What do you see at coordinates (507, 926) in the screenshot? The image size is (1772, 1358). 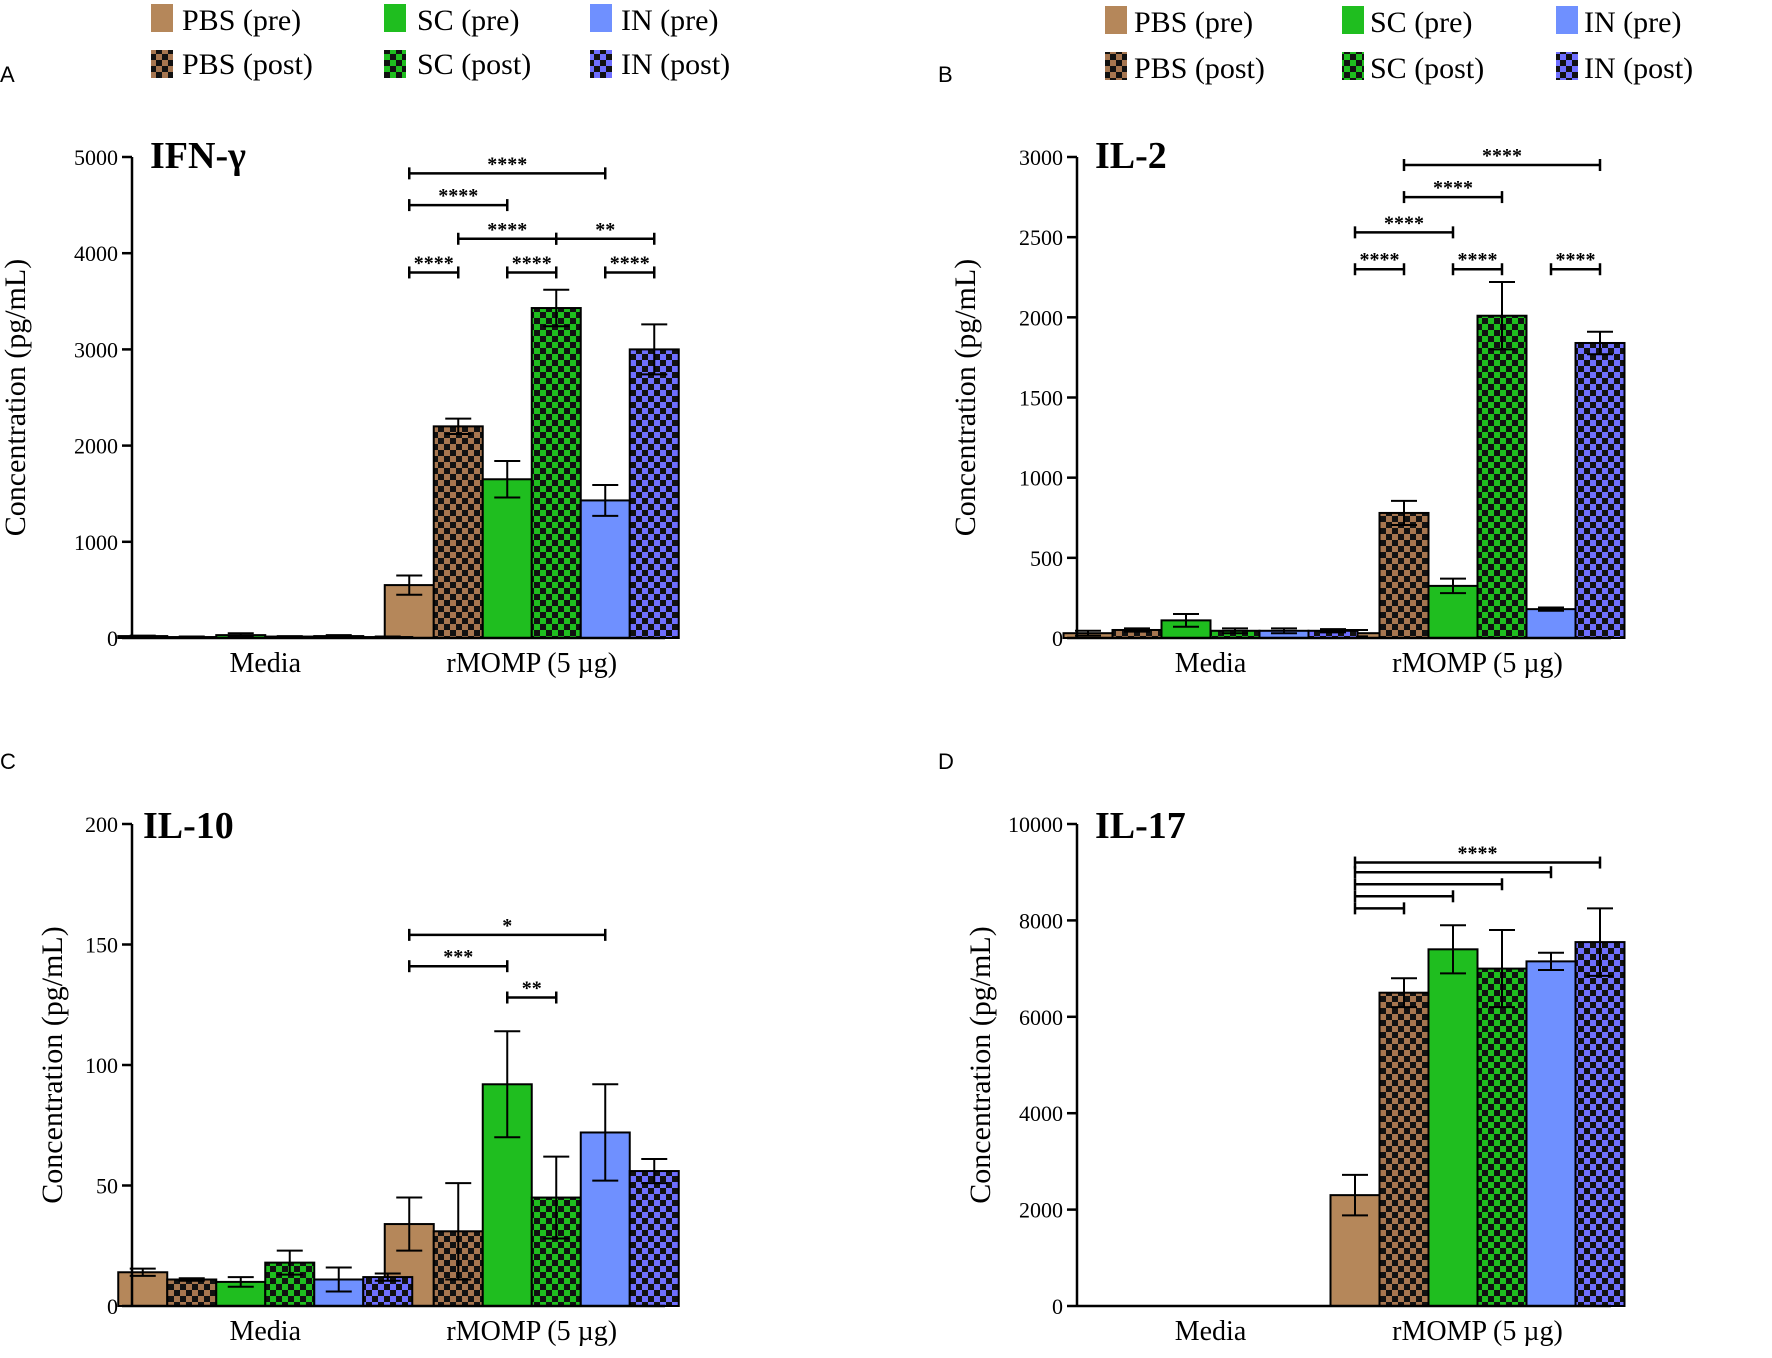 I see `significance-label: *` at bounding box center [507, 926].